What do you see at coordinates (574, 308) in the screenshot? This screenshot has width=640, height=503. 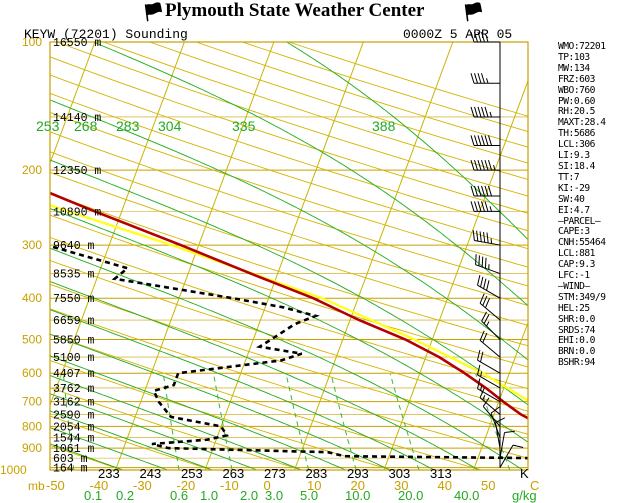 I see `index-line: HEL:25` at bounding box center [574, 308].